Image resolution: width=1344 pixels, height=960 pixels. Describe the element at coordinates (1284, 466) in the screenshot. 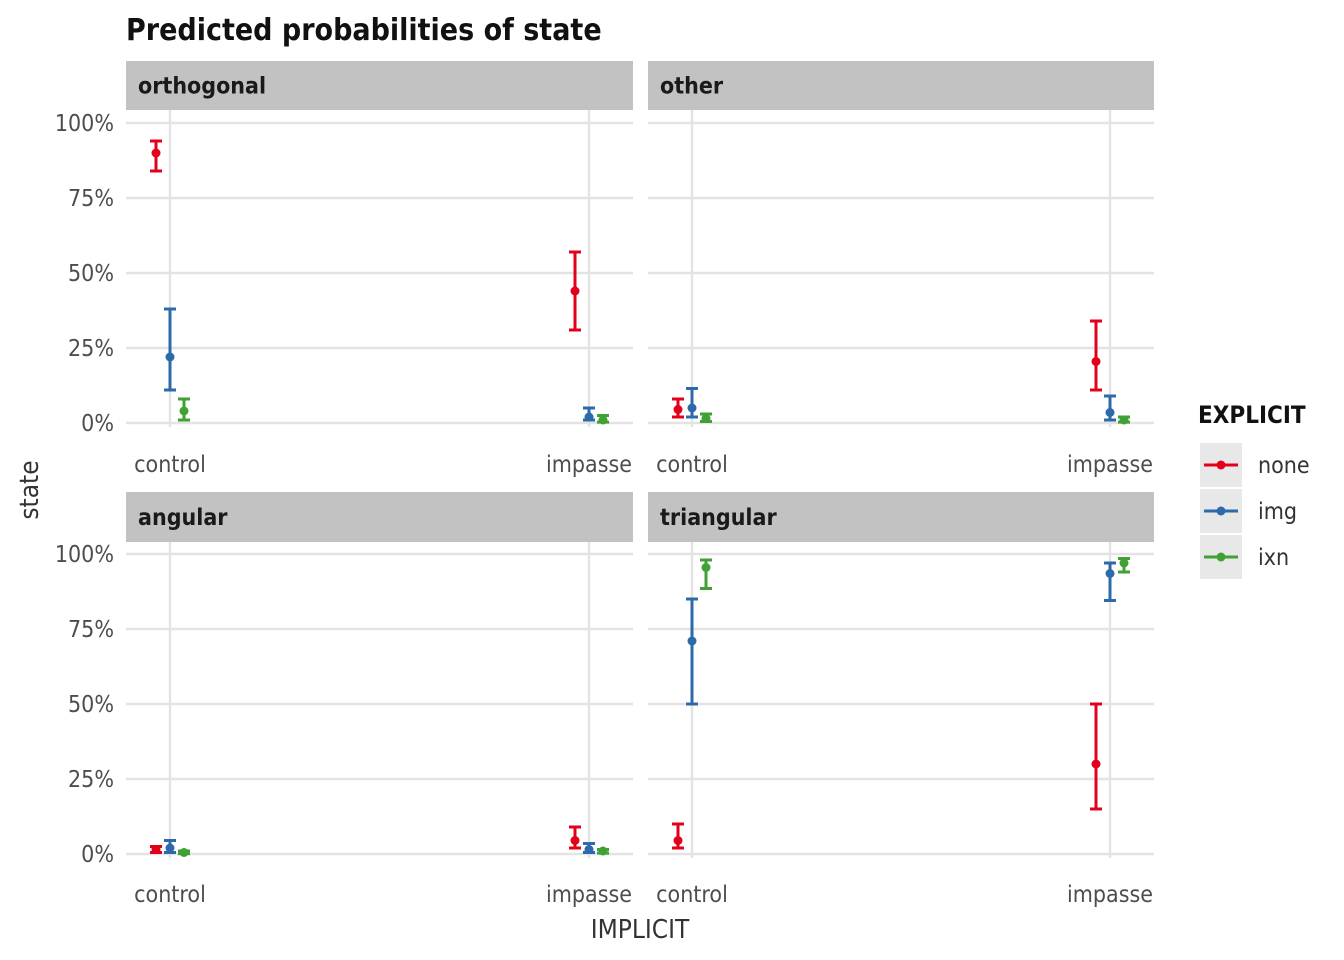

I see `legend-label: none` at that location.